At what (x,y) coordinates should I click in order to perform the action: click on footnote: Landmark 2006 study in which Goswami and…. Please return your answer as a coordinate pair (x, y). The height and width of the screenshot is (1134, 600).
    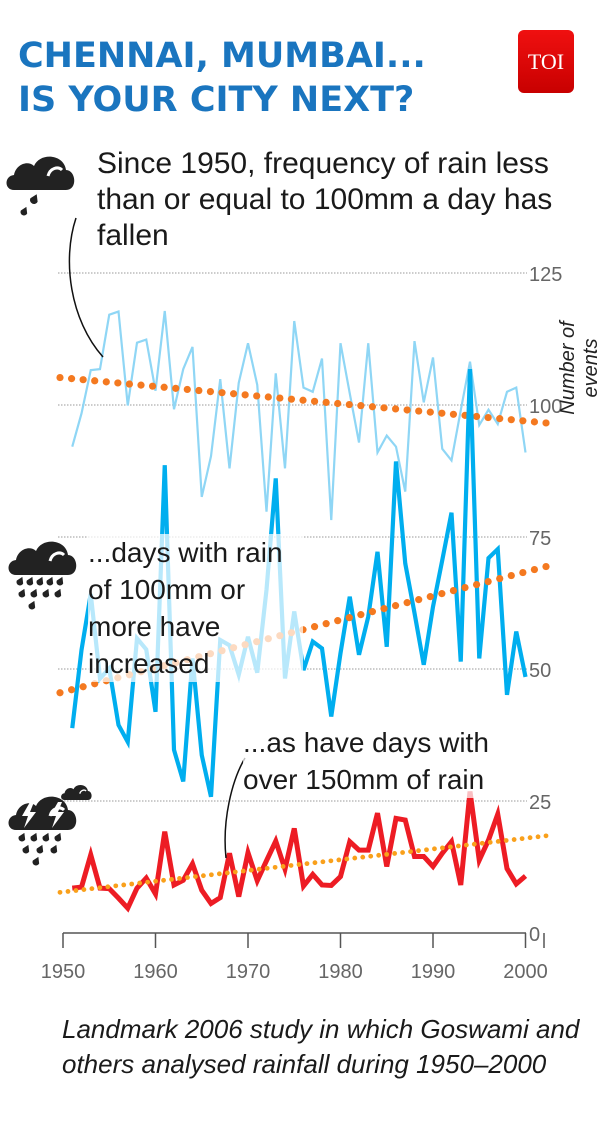
    Looking at the image, I should click on (321, 1046).